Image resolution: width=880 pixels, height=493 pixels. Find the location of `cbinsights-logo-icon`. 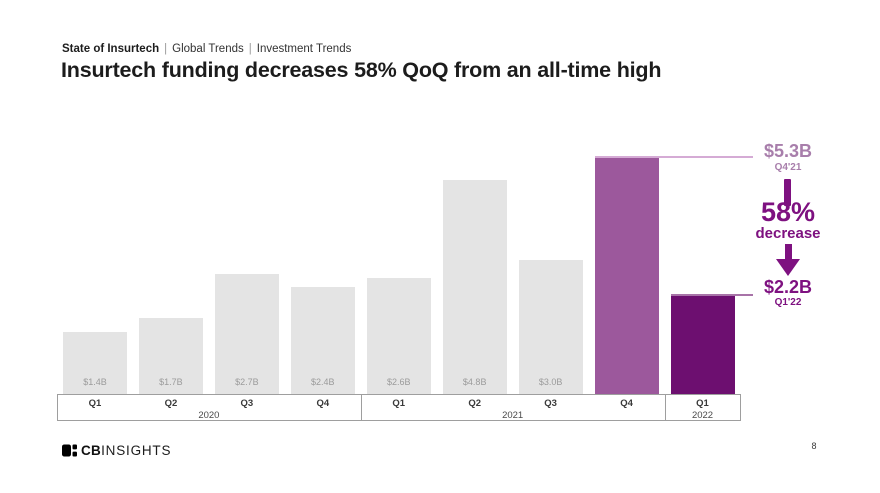

cbinsights-logo-icon is located at coordinates (69, 450).